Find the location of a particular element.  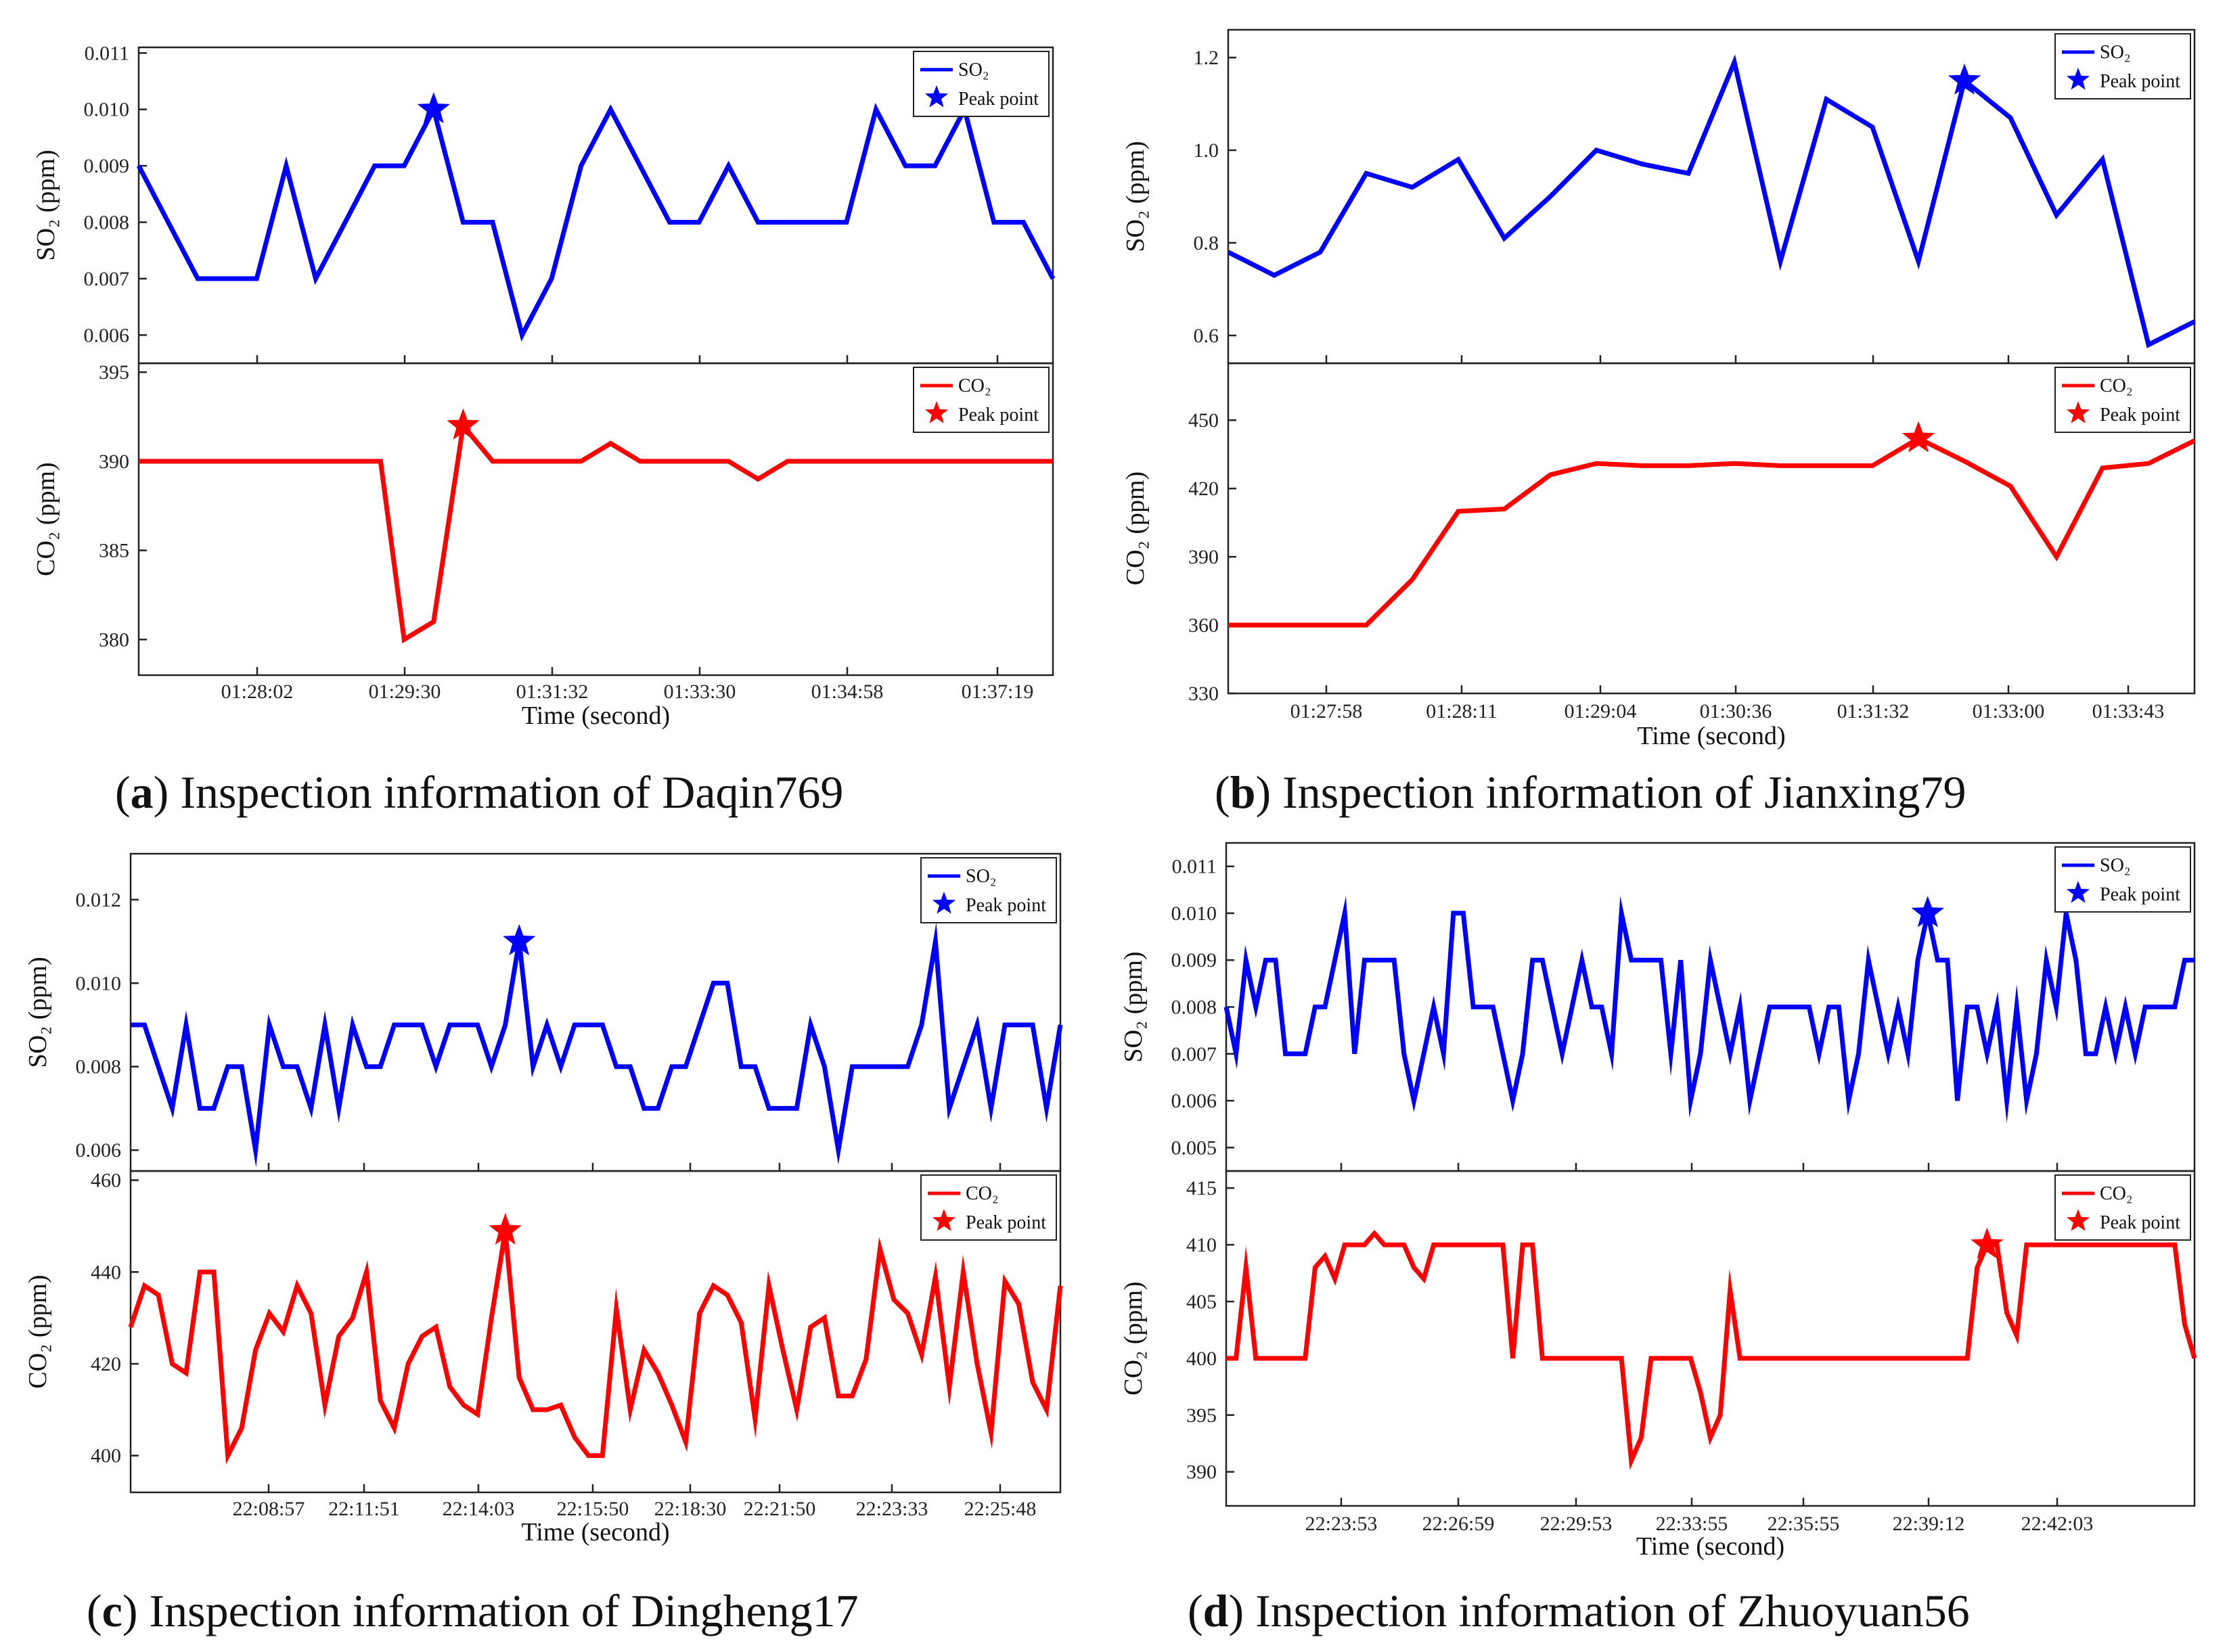

x-tick-label: 22:08:57 is located at coordinates (269, 1509).